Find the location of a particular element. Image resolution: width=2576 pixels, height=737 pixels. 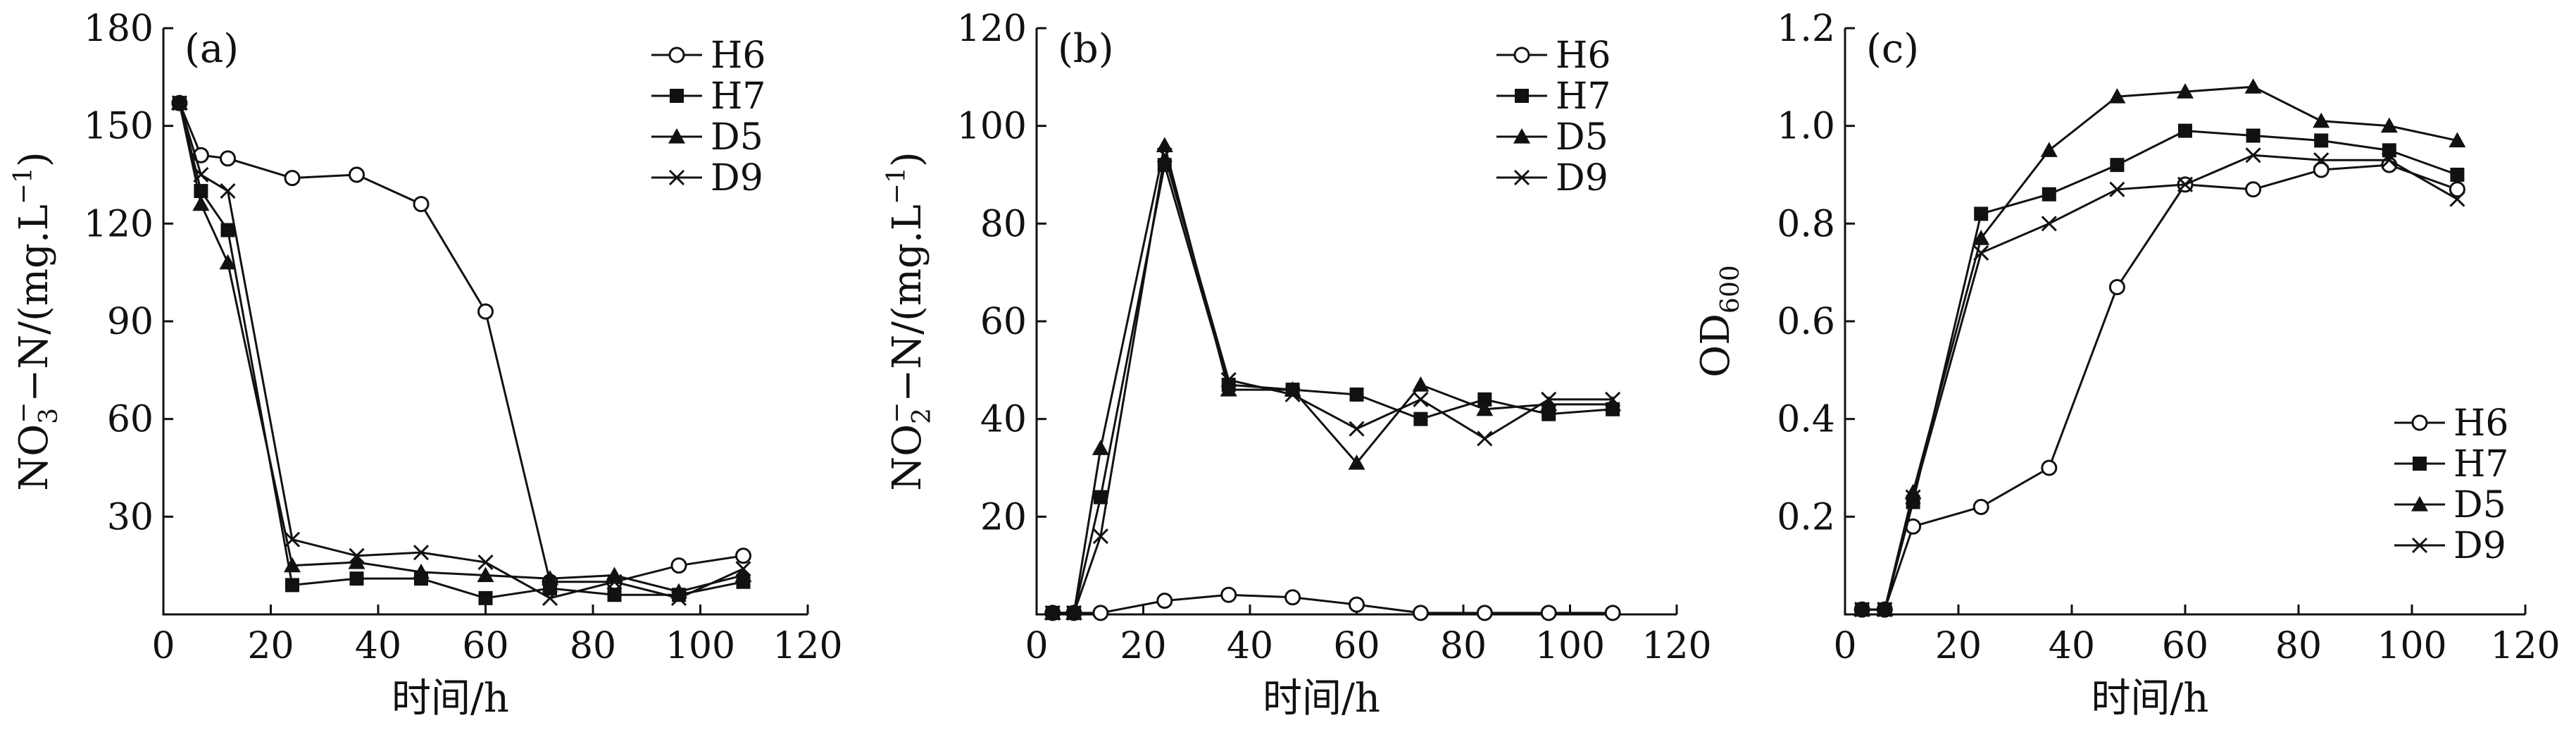

y-tick-label: 60 is located at coordinates (130, 420).